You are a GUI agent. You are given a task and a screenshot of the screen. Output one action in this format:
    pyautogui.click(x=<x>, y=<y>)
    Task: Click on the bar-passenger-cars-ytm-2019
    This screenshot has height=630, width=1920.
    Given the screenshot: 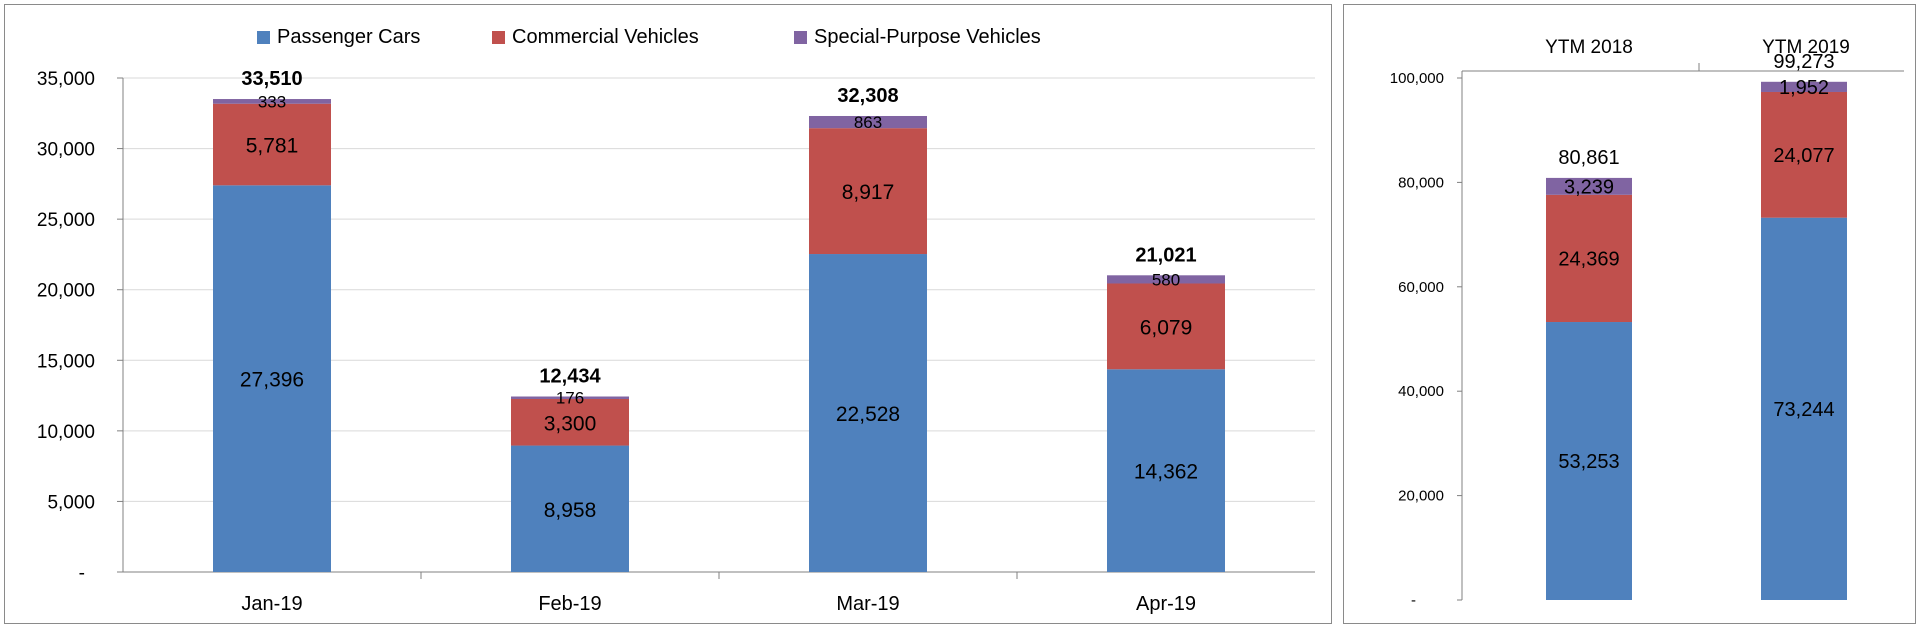 What is the action you would take?
    pyautogui.click(x=1804, y=408)
    